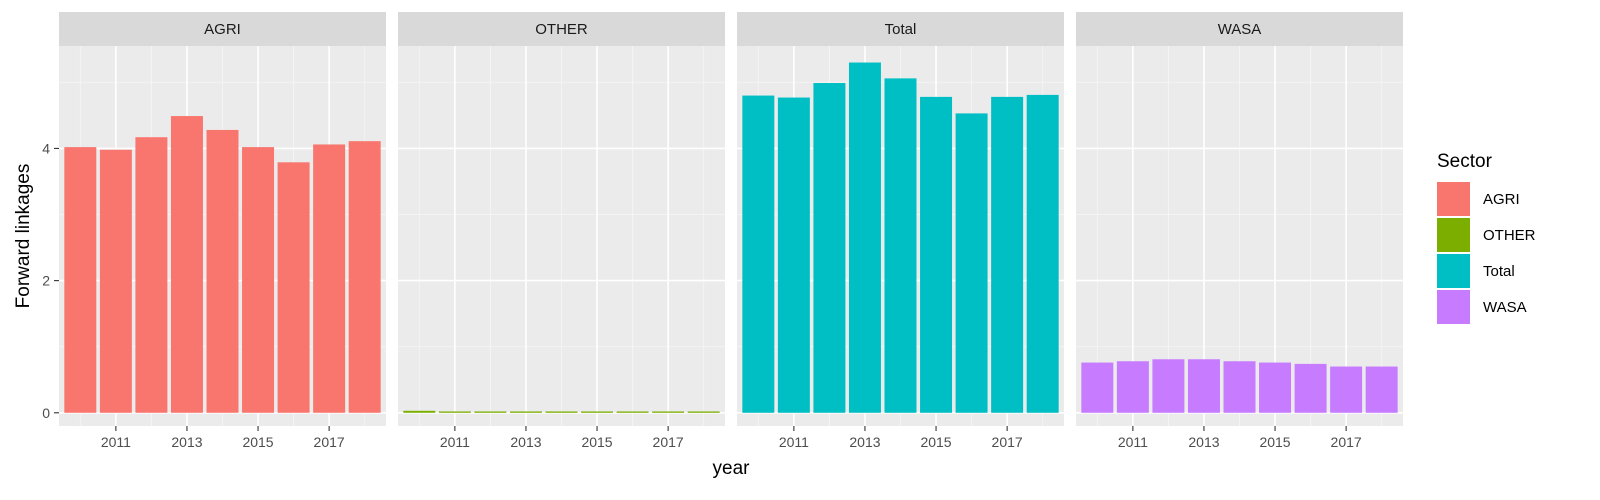 The height and width of the screenshot is (500, 1600). I want to click on legend-label: AGRI, so click(1501, 199).